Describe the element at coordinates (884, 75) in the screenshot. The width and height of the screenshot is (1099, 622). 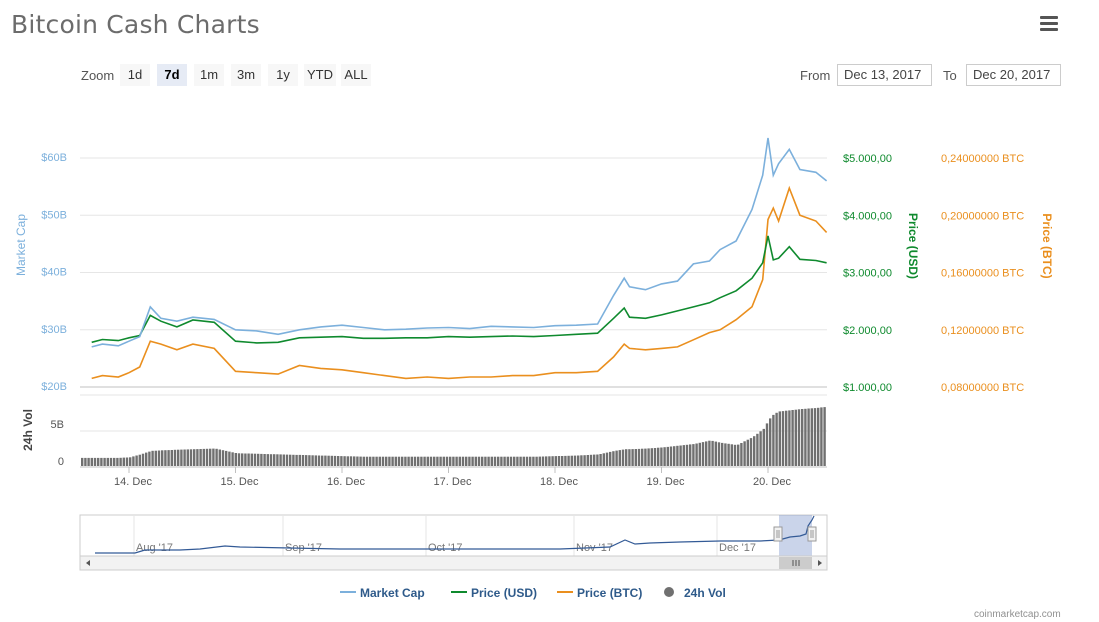
I see `from-date-input: Dec 13, 2017` at that location.